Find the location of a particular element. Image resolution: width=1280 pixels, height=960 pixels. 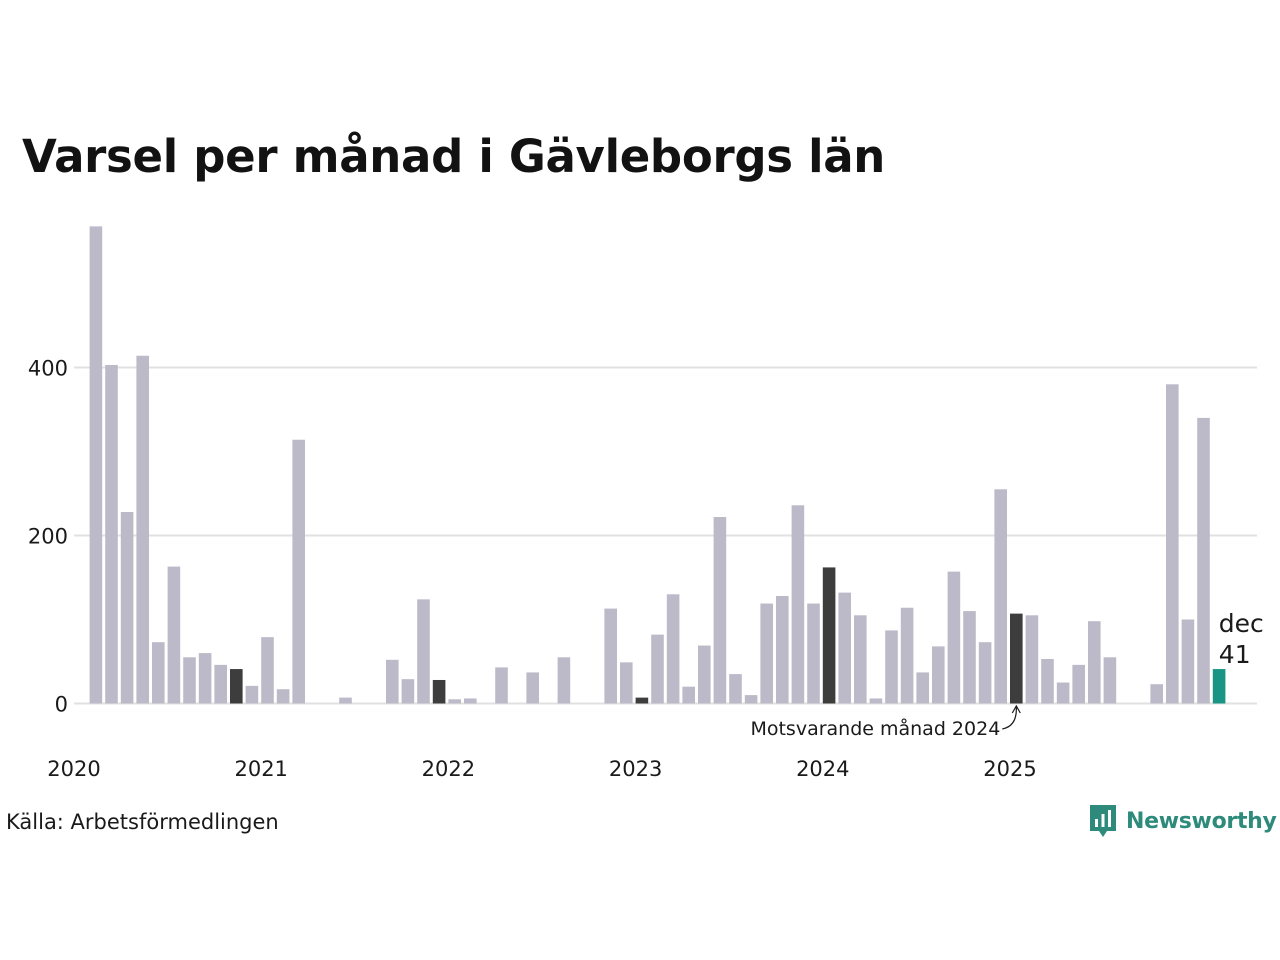

x-tick-label-2021: 2021 is located at coordinates (260, 769).